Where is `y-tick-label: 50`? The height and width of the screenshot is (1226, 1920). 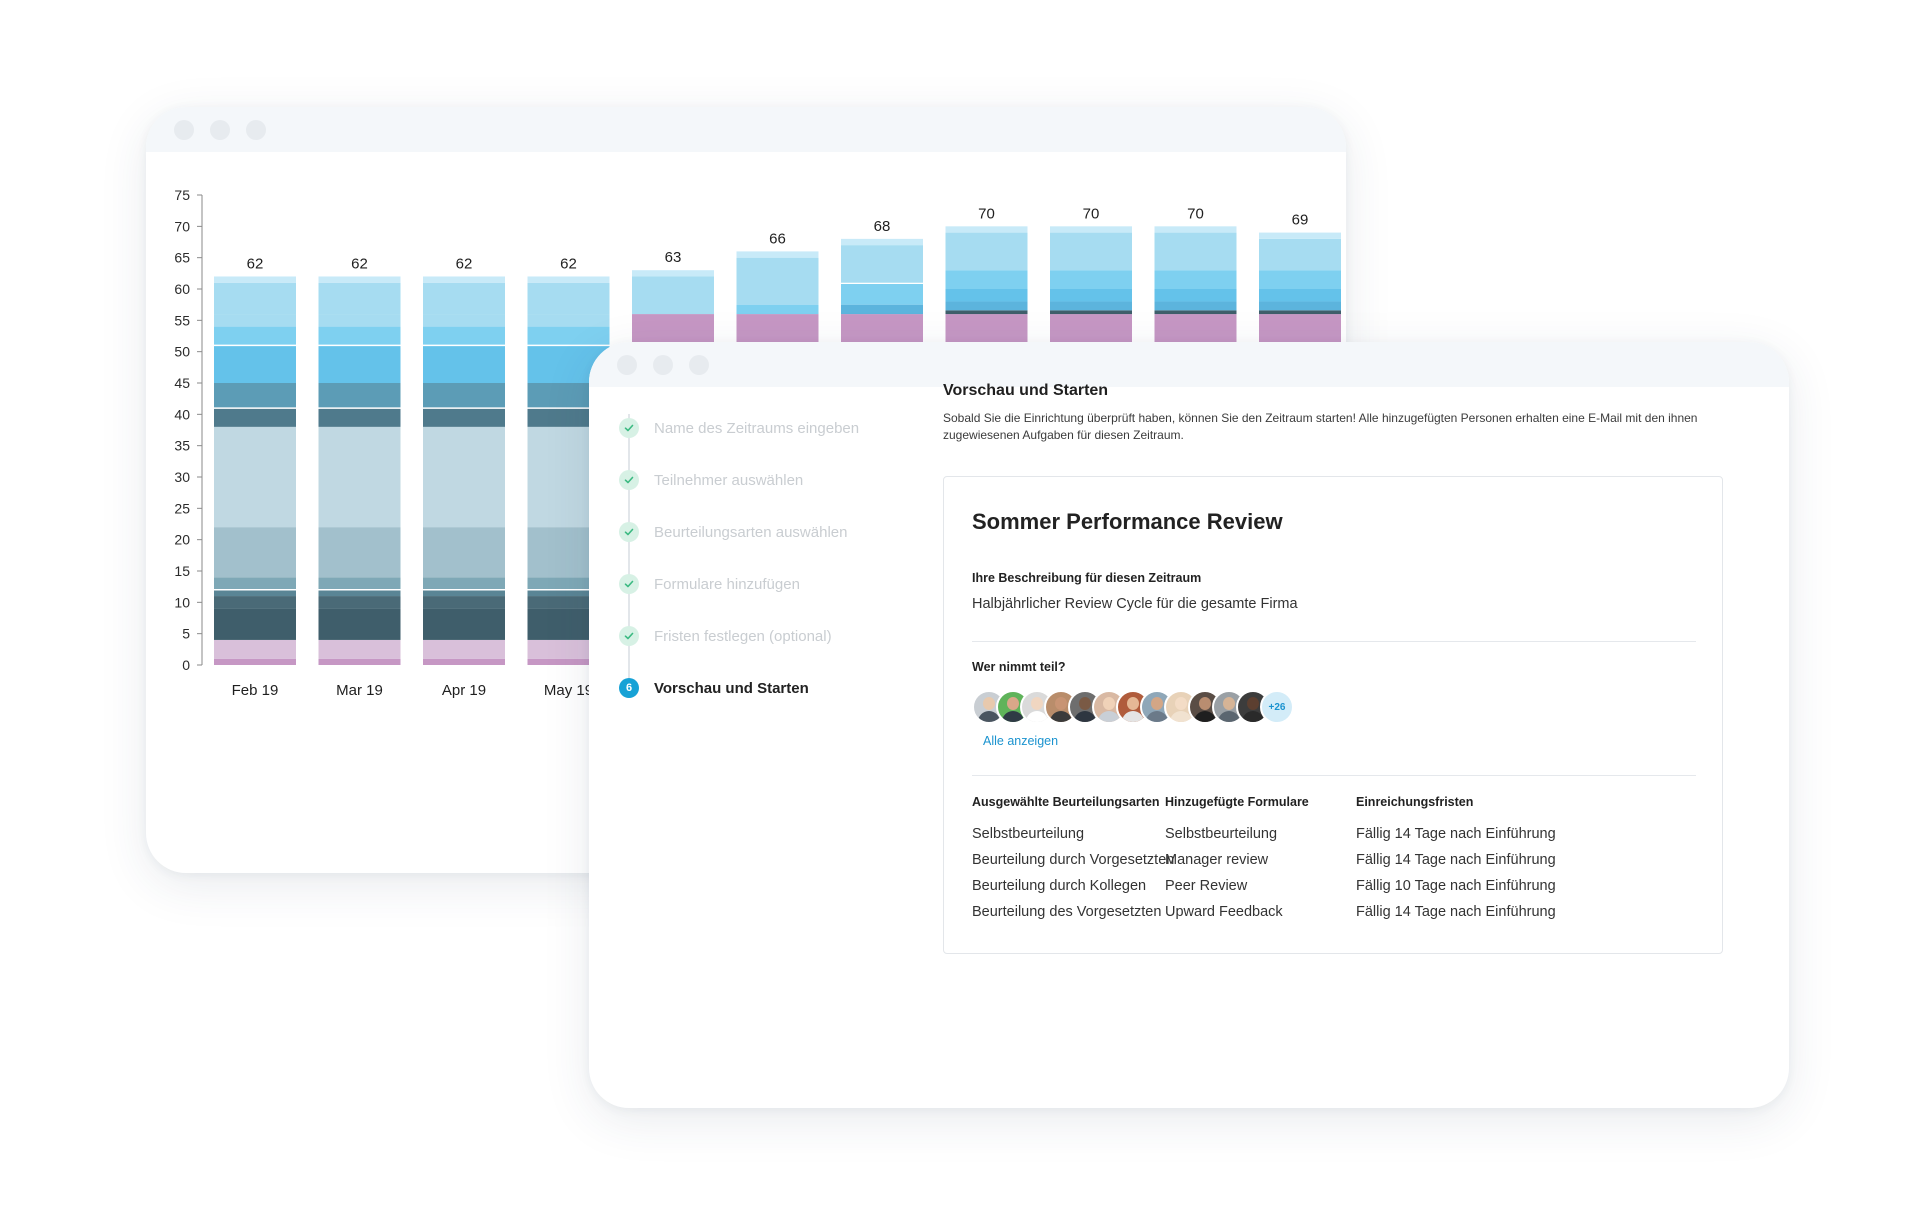
y-tick-label: 50 is located at coordinates (182, 352).